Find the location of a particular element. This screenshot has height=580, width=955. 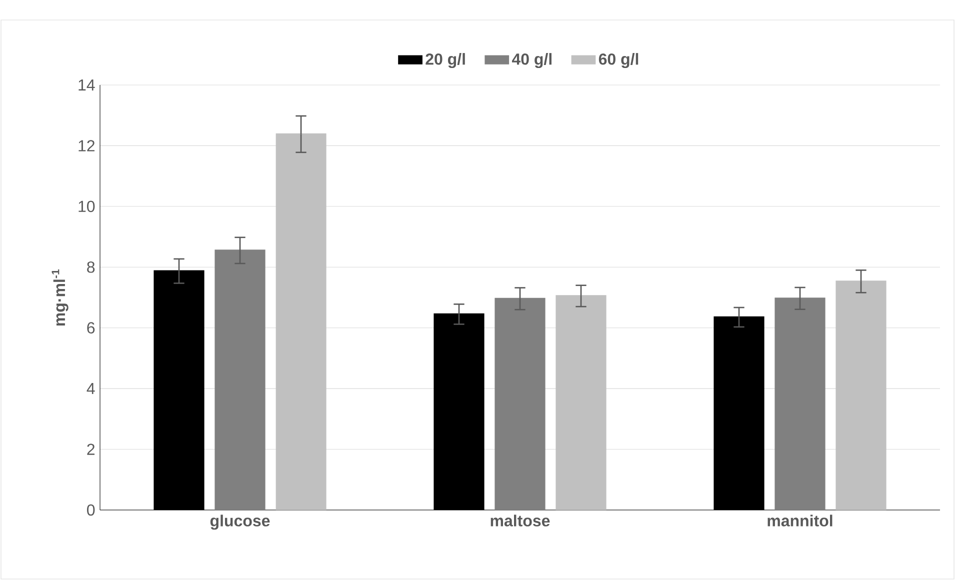

y-tick-label: 8 is located at coordinates (91, 267).